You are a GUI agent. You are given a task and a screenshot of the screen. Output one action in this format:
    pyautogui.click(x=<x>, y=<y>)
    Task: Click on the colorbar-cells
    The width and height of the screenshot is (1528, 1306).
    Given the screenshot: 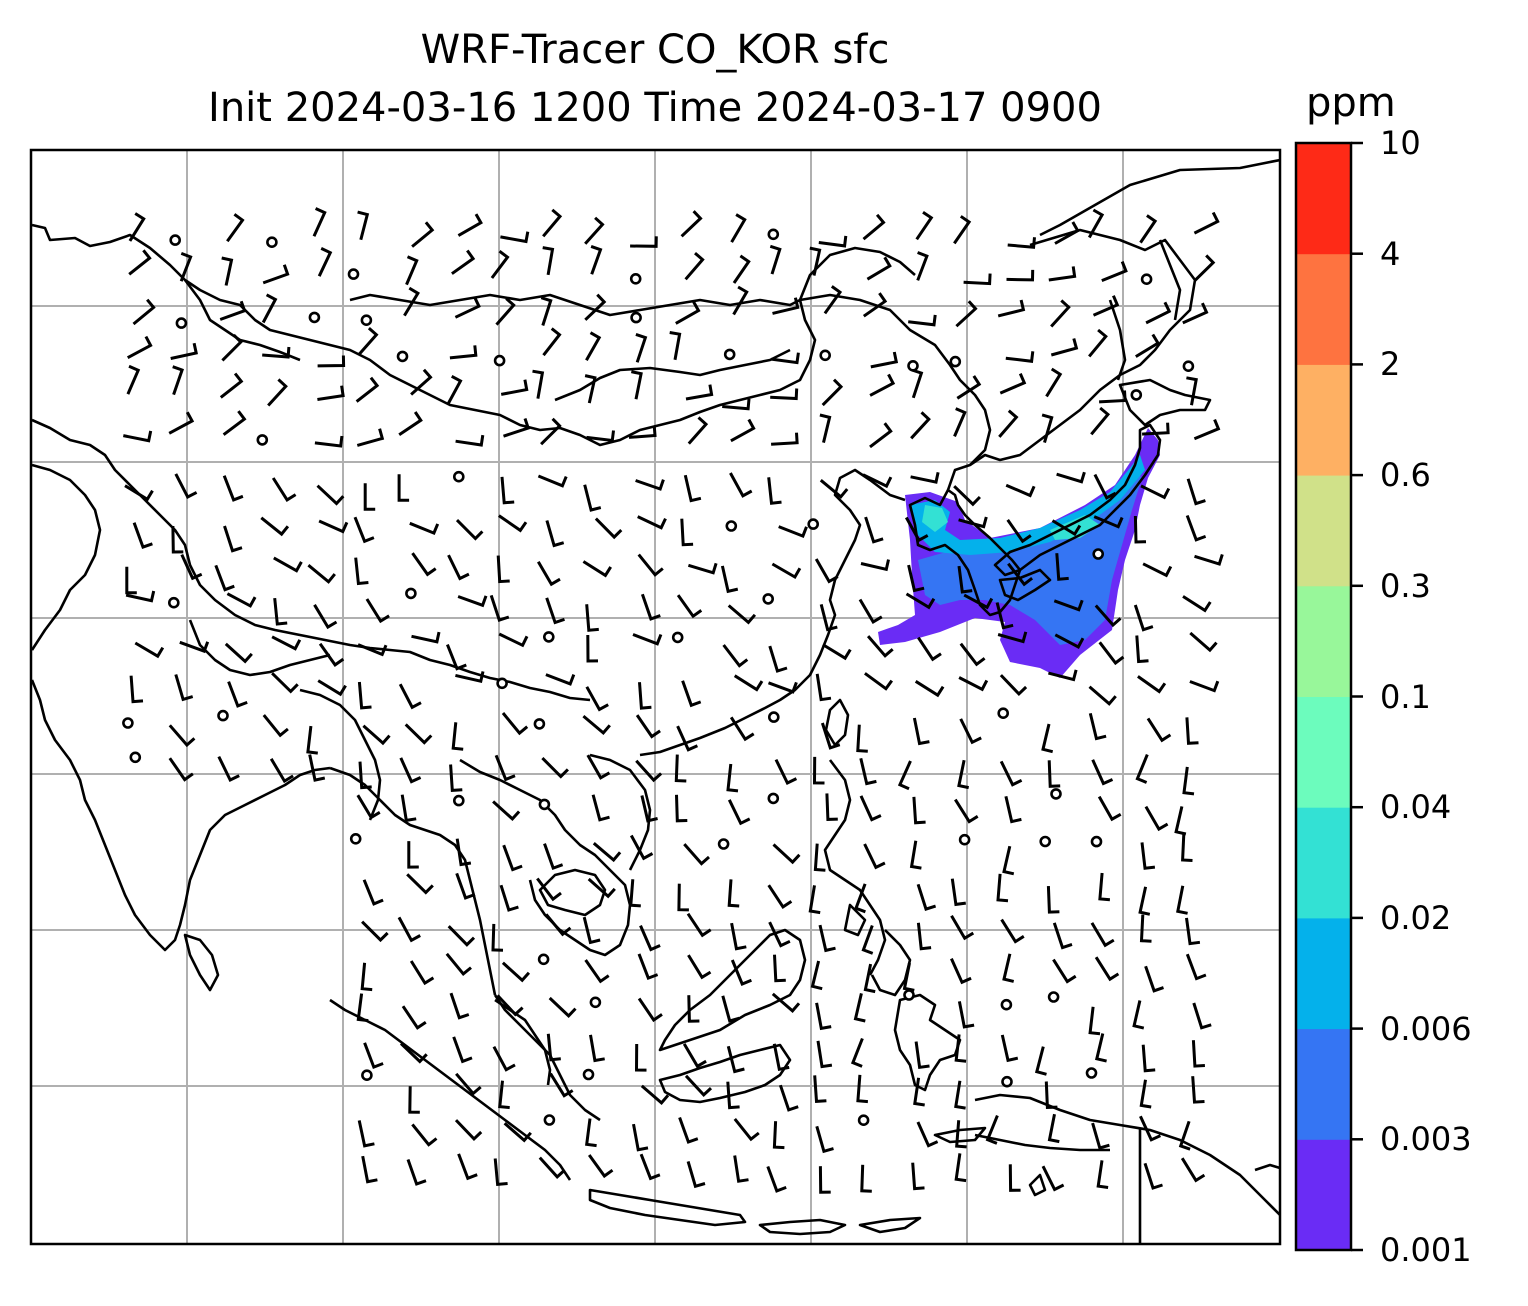 What is the action you would take?
    pyautogui.click(x=1323, y=697)
    